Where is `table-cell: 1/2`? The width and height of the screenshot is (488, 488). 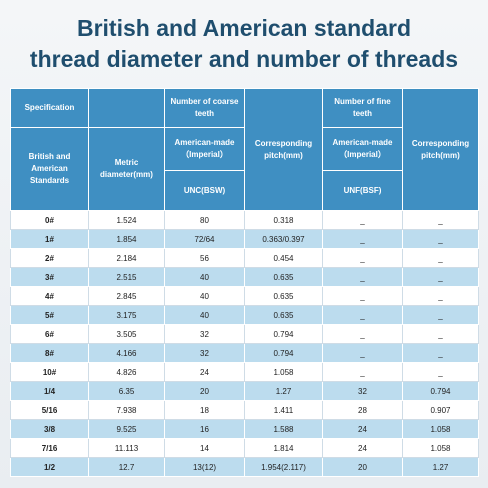
table-cell: 1/2 is located at coordinates (49, 467).